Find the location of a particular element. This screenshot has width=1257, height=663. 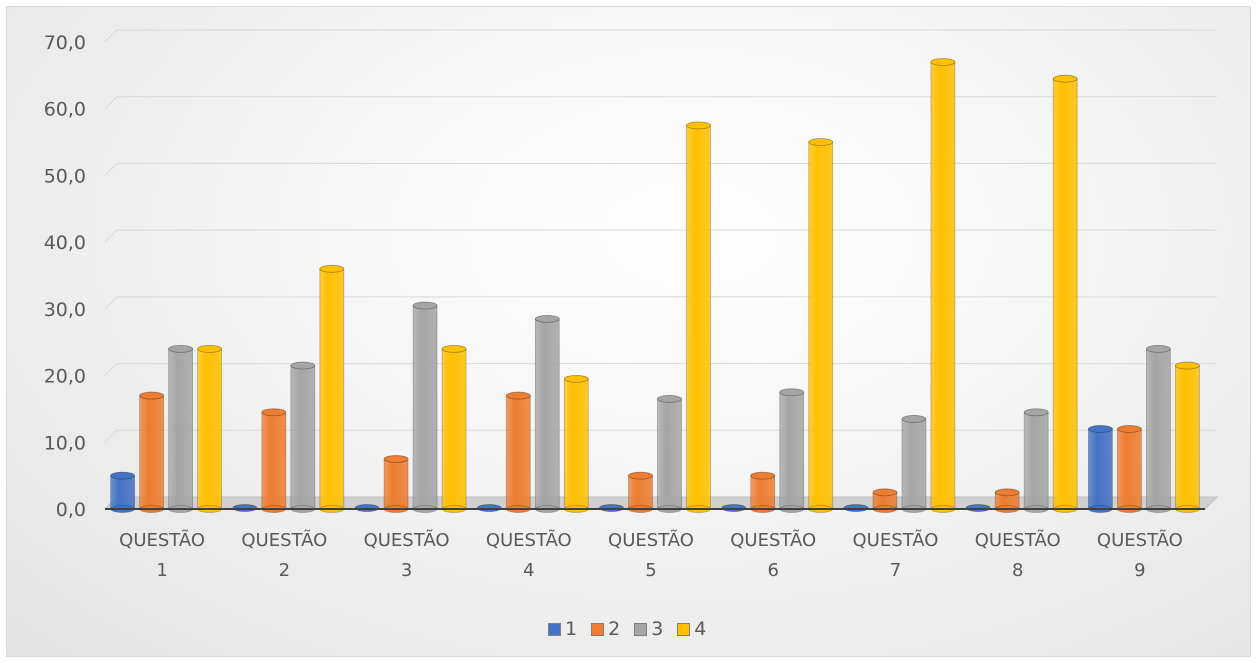

x-tick-label: 1 is located at coordinates (161, 570).